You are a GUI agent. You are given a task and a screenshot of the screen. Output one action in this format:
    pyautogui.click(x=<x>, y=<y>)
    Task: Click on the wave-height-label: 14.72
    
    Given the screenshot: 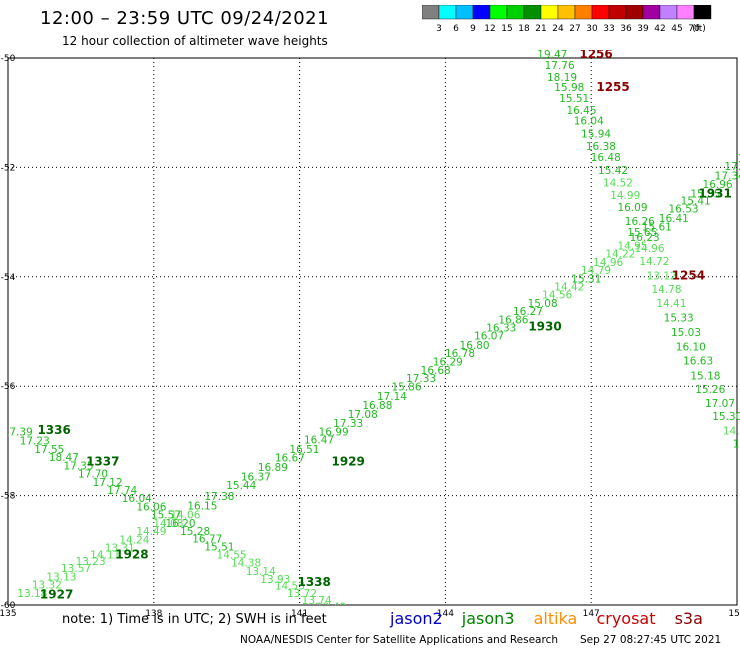 What is the action you would take?
    pyautogui.click(x=654, y=262)
    